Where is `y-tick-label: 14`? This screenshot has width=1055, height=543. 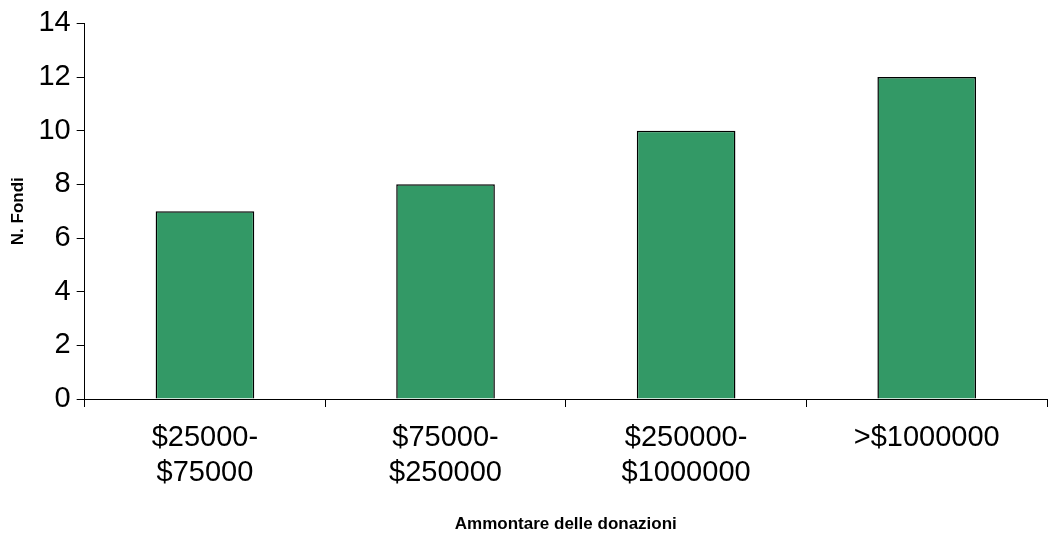
y-tick-label: 14 is located at coordinates (54, 21).